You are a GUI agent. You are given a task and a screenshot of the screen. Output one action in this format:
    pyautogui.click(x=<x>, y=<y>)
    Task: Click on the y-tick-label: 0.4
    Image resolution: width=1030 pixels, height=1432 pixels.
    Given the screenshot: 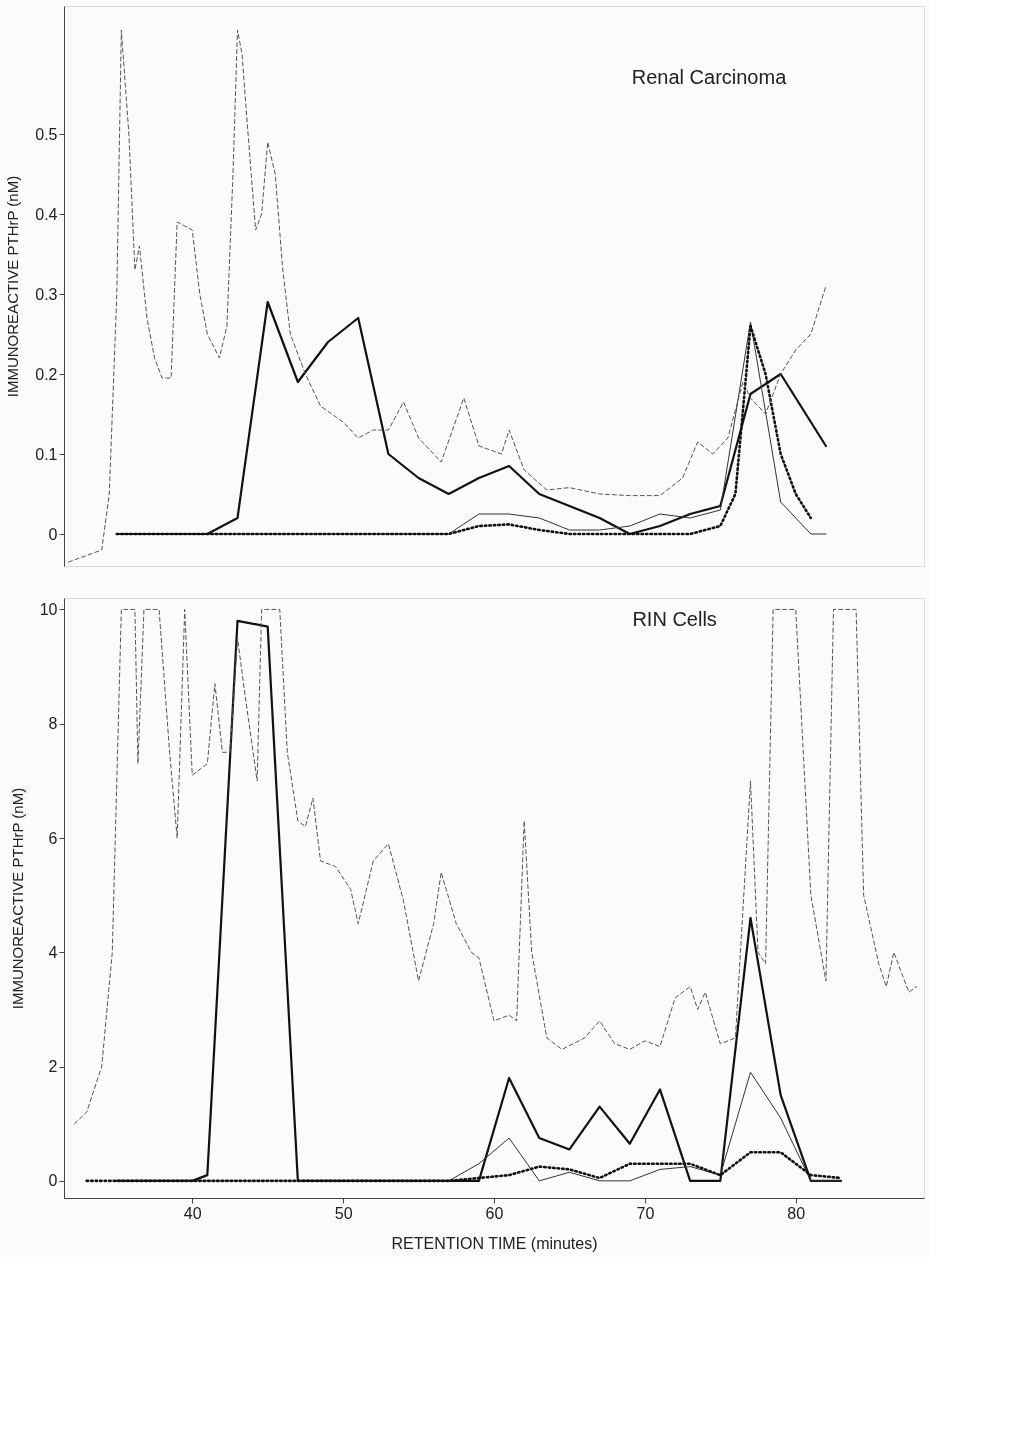 What is the action you would take?
    pyautogui.click(x=46, y=214)
    